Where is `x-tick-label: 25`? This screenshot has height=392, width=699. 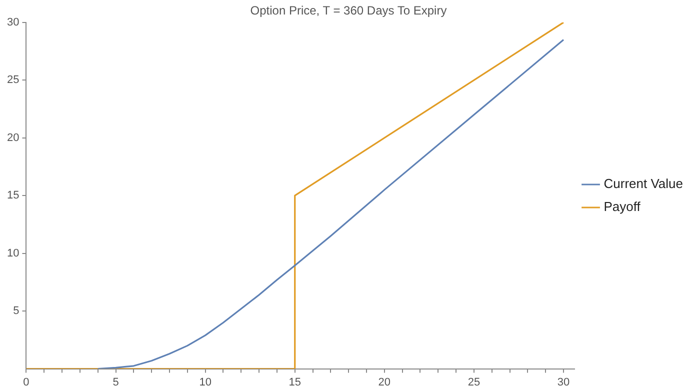
x-tick-label: 25 is located at coordinates (474, 382).